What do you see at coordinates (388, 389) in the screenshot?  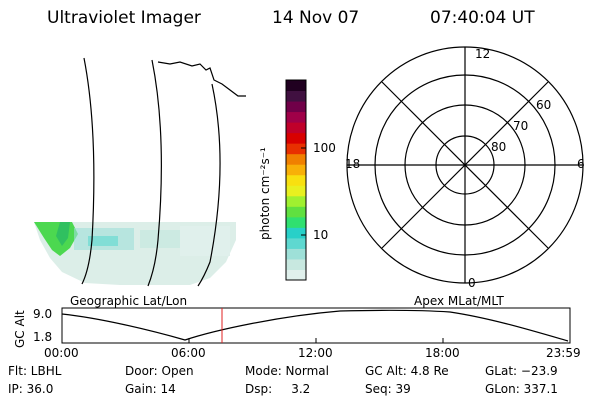 I see `seq-status: Seq: 39` at bounding box center [388, 389].